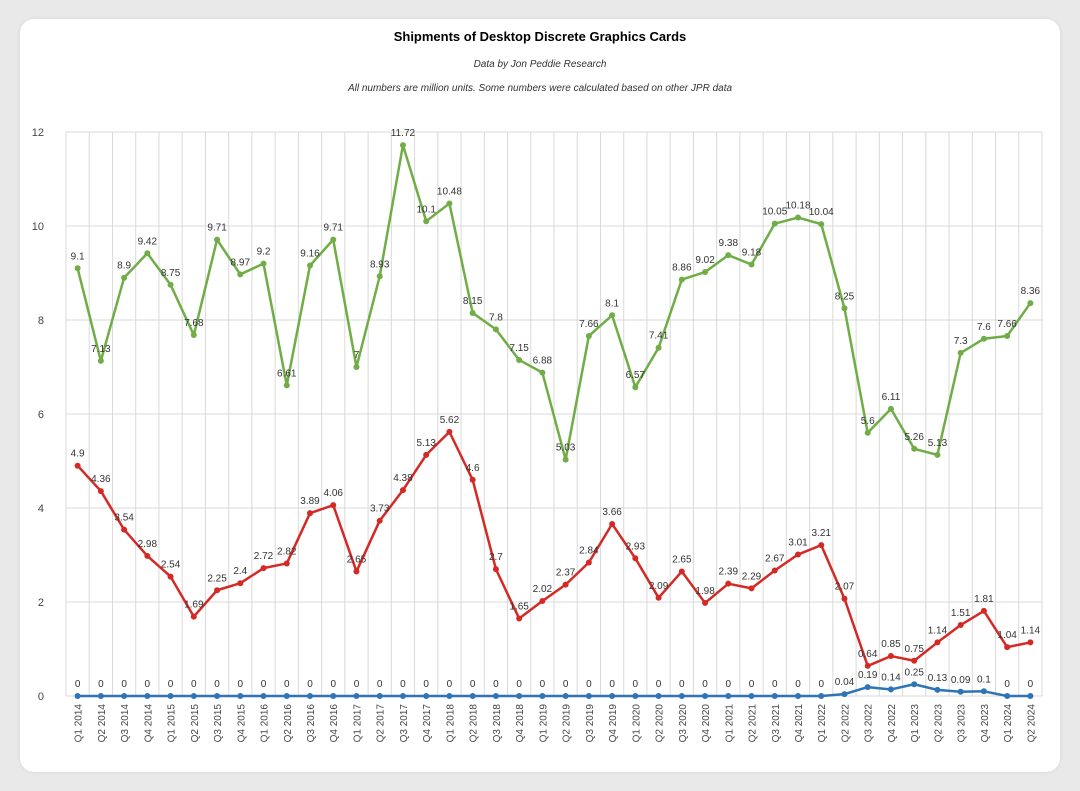  I want to click on y-tick-label: 10, so click(38, 227).